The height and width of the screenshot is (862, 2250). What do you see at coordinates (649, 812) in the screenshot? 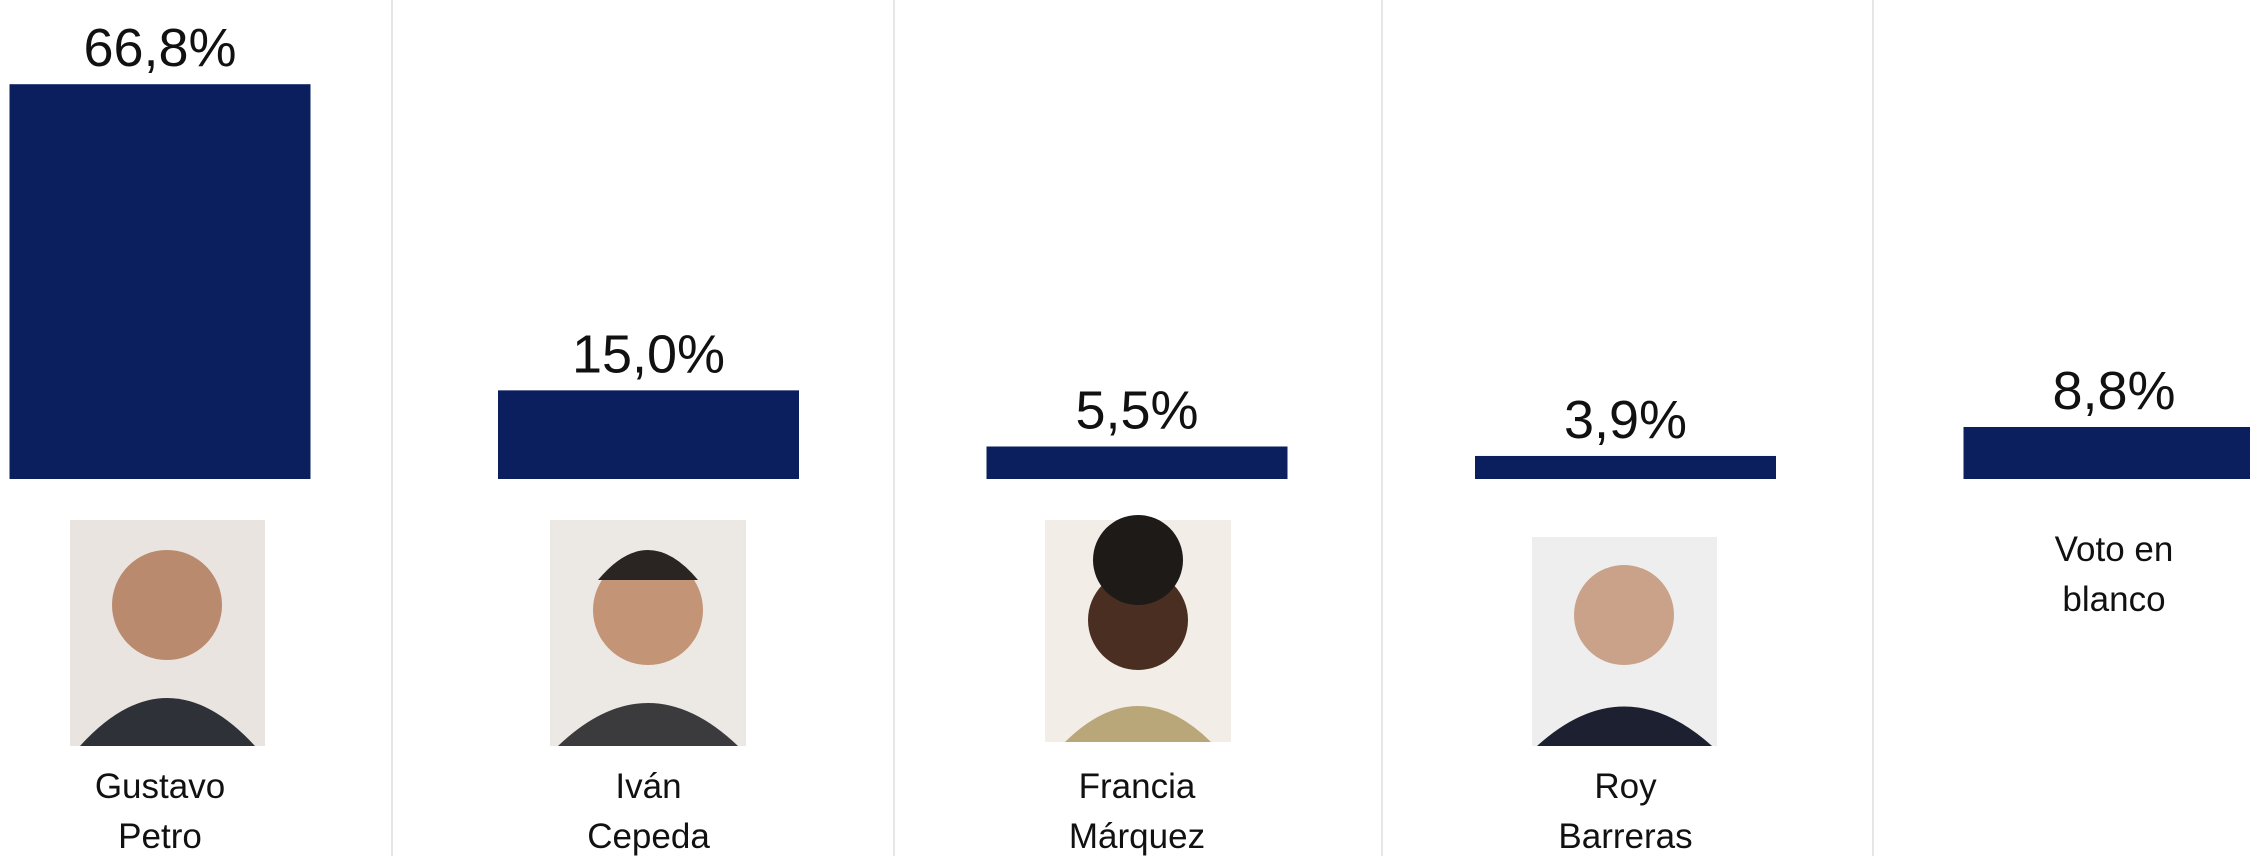
I see `category-label: Iván Cepeda` at bounding box center [649, 812].